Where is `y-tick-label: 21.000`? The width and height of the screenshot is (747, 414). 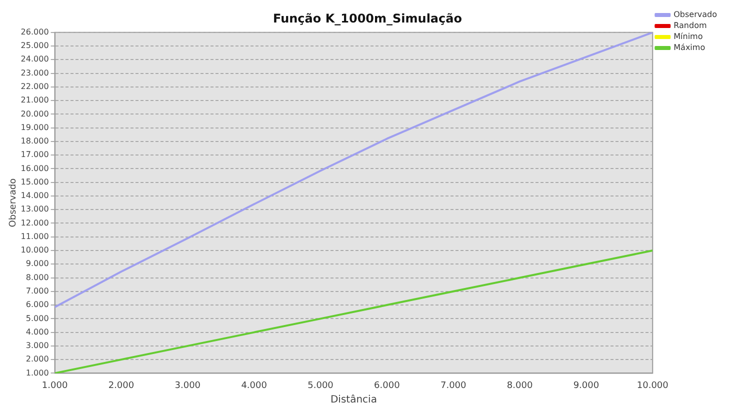
y-tick-label: 21.000 is located at coordinates (34, 100).